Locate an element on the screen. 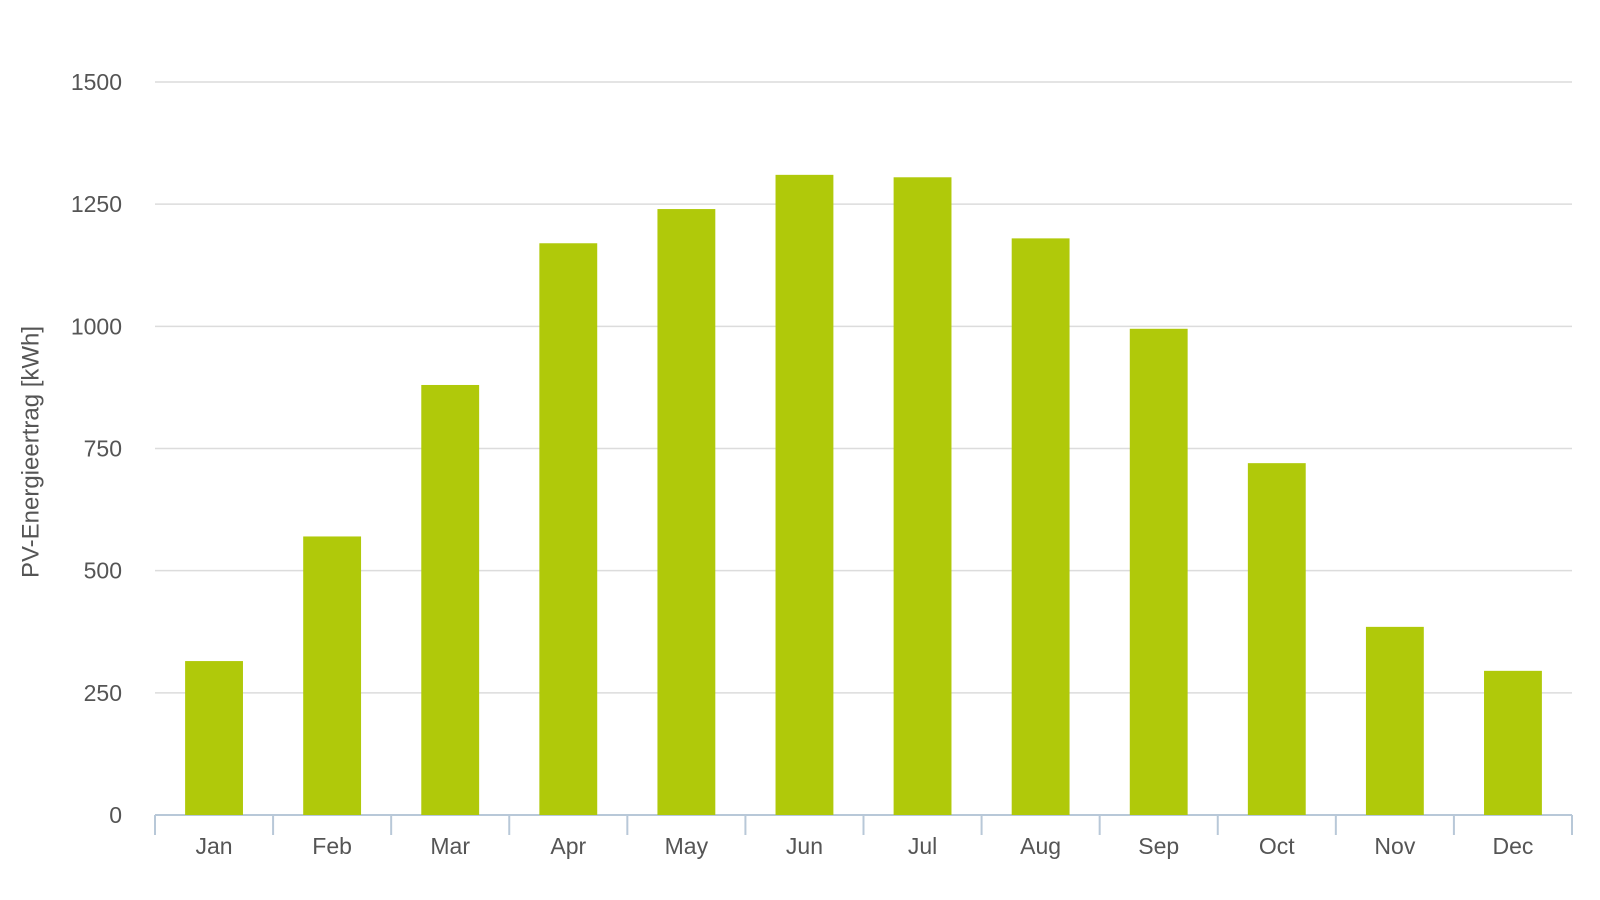 The image size is (1600, 900). x-tick-label: Jul is located at coordinates (922, 846).